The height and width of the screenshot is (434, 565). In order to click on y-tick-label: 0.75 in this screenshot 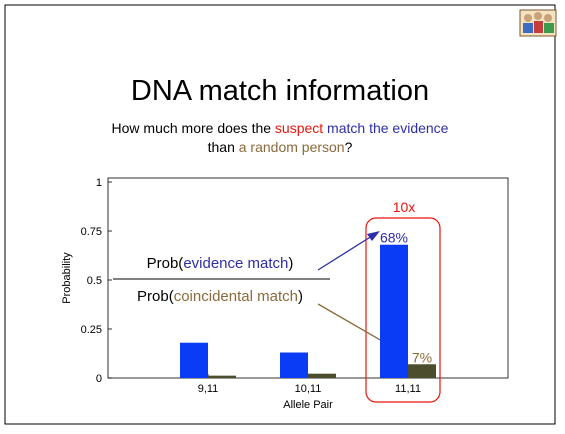, I will do `click(91, 232)`.